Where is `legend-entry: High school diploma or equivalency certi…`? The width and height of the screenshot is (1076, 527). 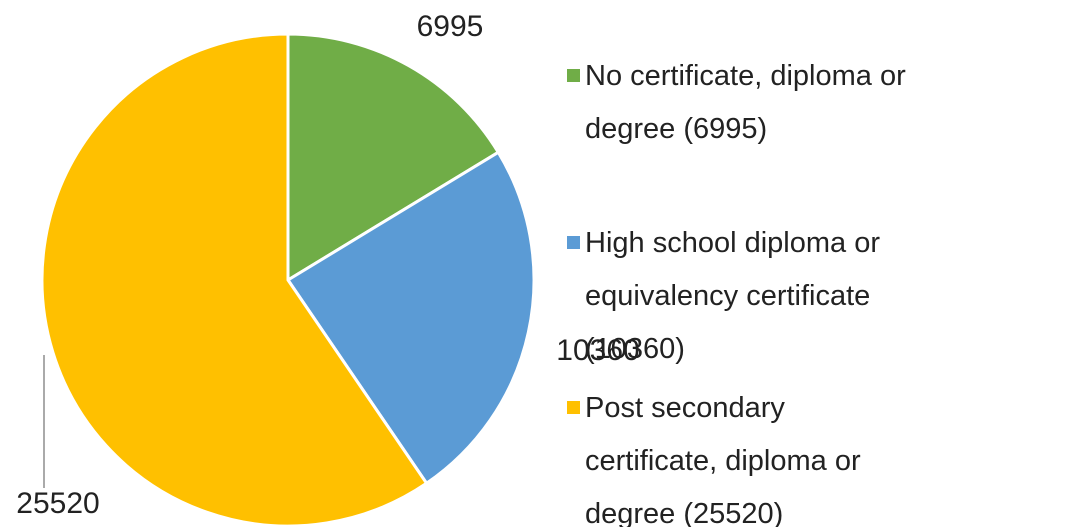 legend-entry: High school diploma or equivalency certi… is located at coordinates (746, 296).